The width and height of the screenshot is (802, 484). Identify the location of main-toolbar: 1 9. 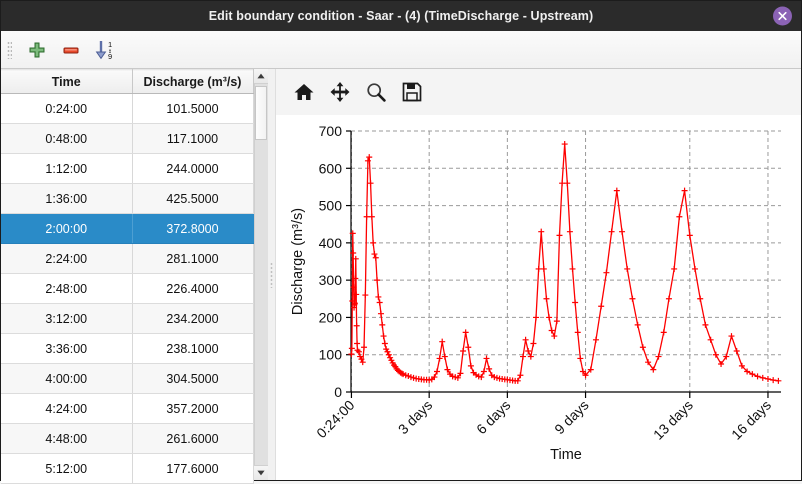
(401, 50).